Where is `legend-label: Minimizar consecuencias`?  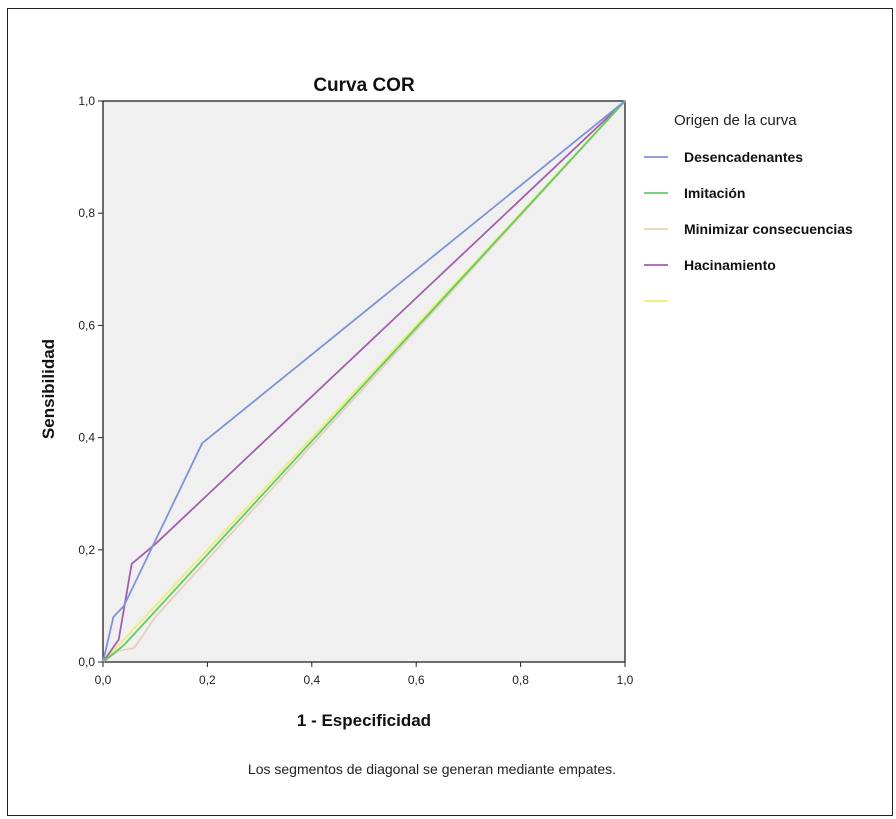 legend-label: Minimizar consecuencias is located at coordinates (768, 229).